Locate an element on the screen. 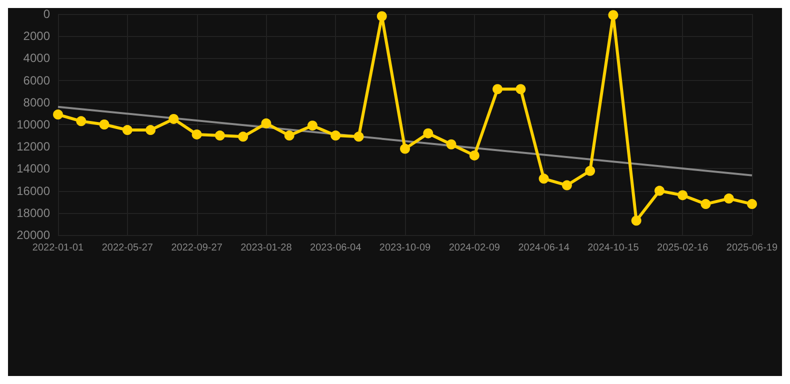  y-tick-label: 10000 is located at coordinates (33, 125).